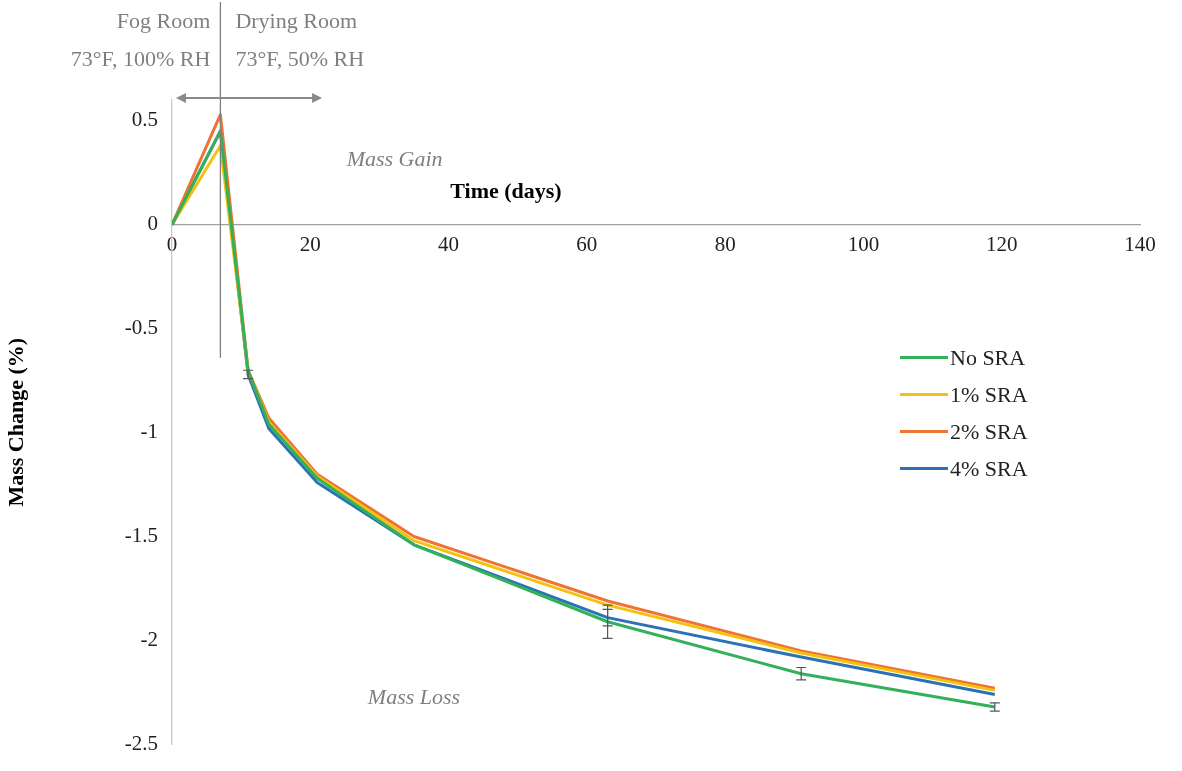 This screenshot has width=1182, height=771. Describe the element at coordinates (15, 422) in the screenshot. I see `y-axis-title: Mass Change (%)` at that location.